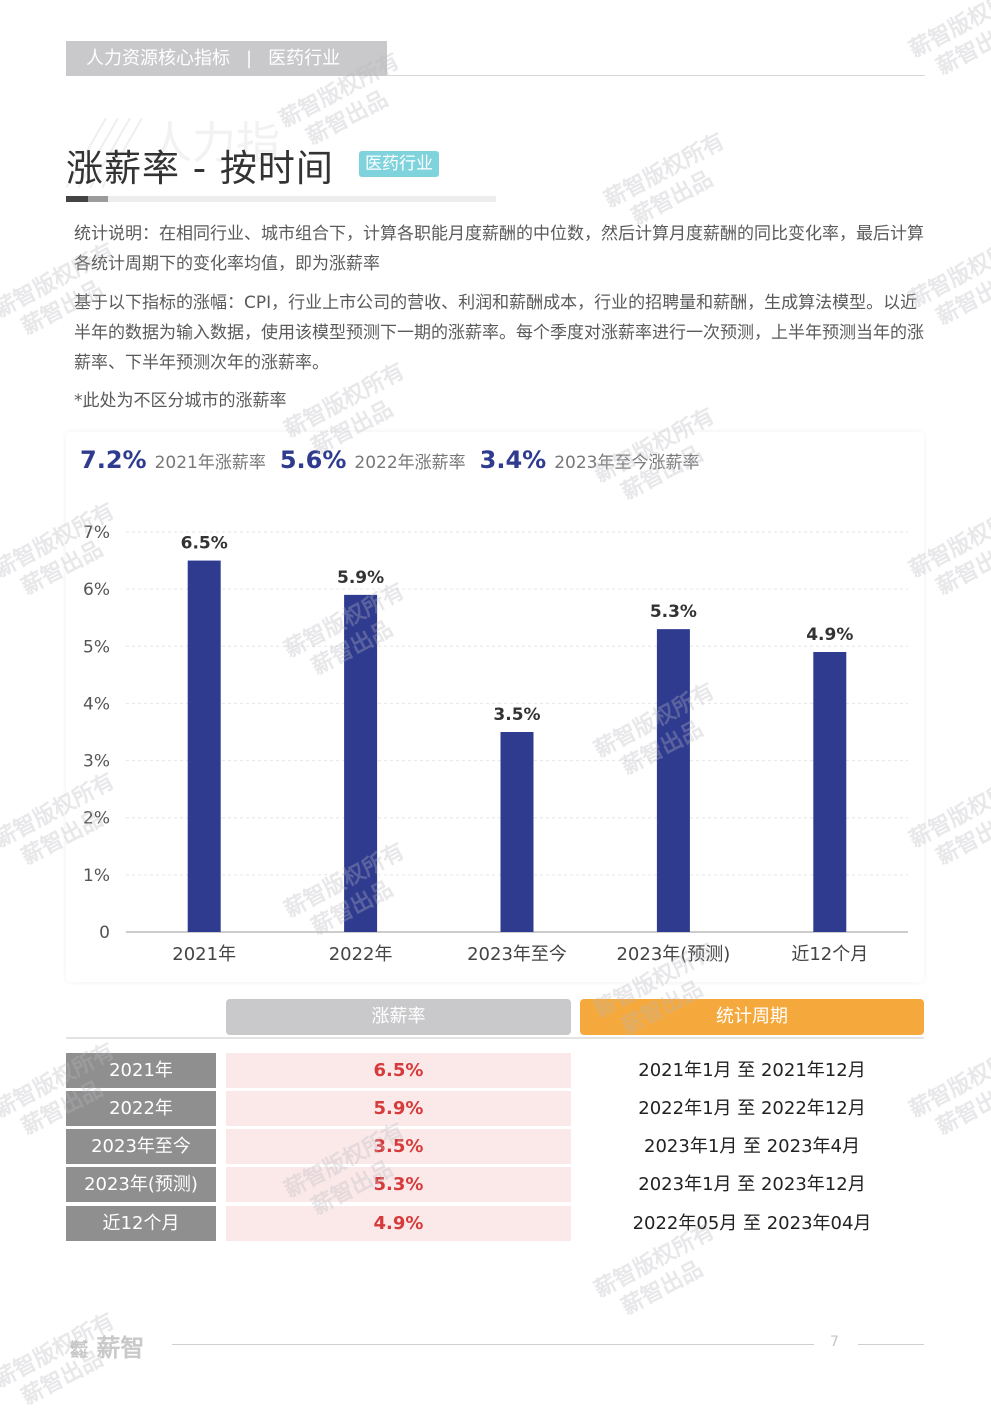 The image size is (991, 1419). I want to click on kpi-2022-label: 2022年涨薪率, so click(410, 463).